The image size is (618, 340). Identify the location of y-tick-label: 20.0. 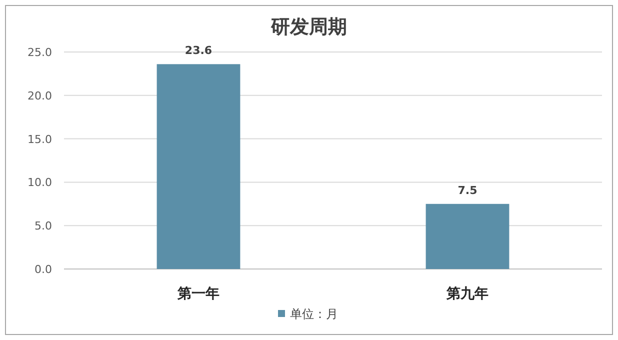
(40, 95).